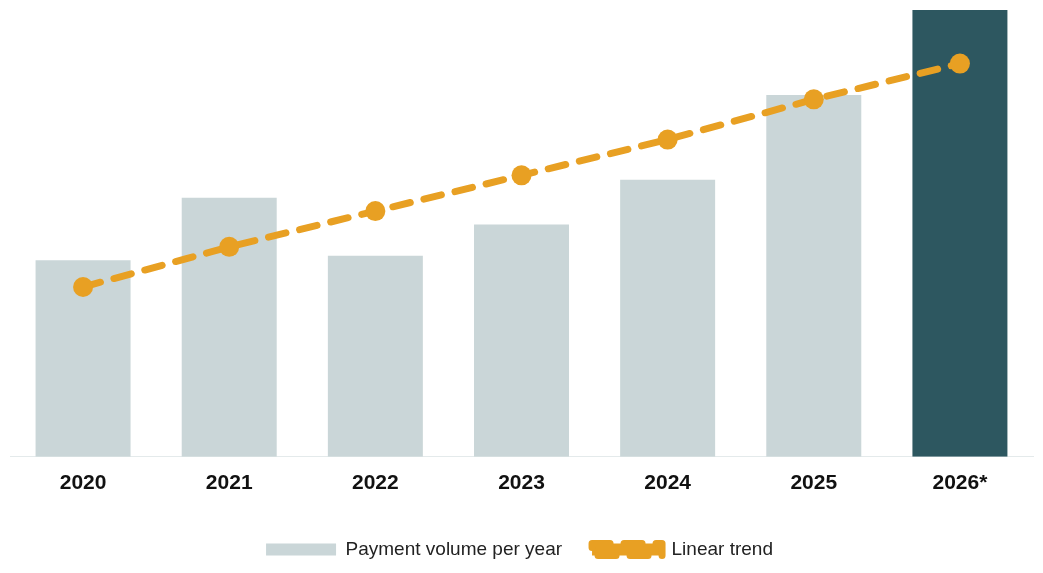 This screenshot has height=573, width=1043. I want to click on x-tick-label: 2023, so click(521, 482).